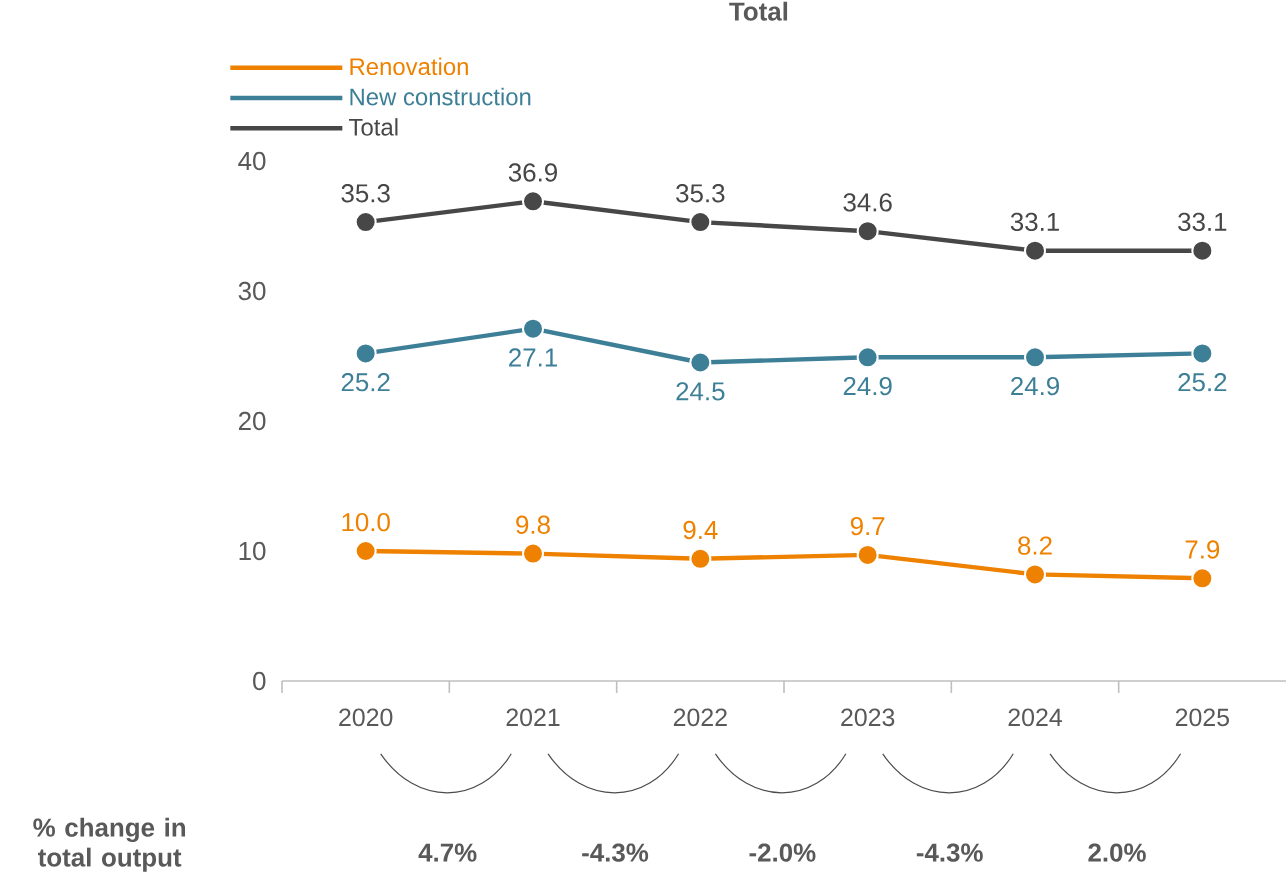 The height and width of the screenshot is (885, 1286). I want to click on data-label: 9.4, so click(700, 530).